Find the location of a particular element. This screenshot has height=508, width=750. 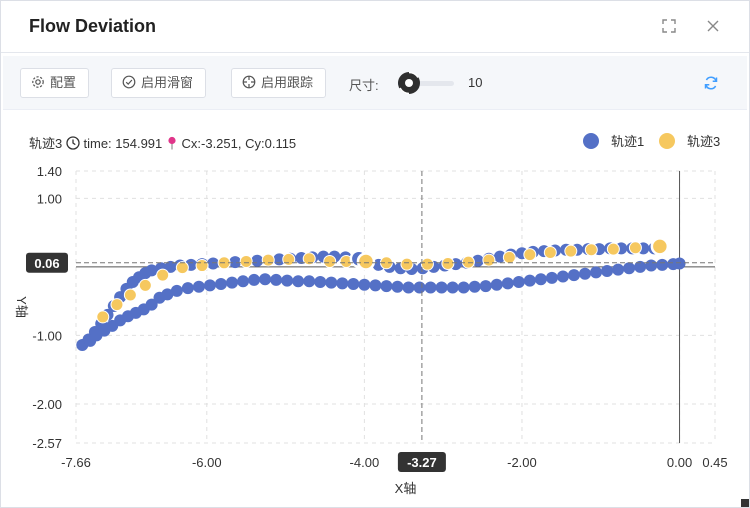

size-value: 10 is located at coordinates (475, 82).